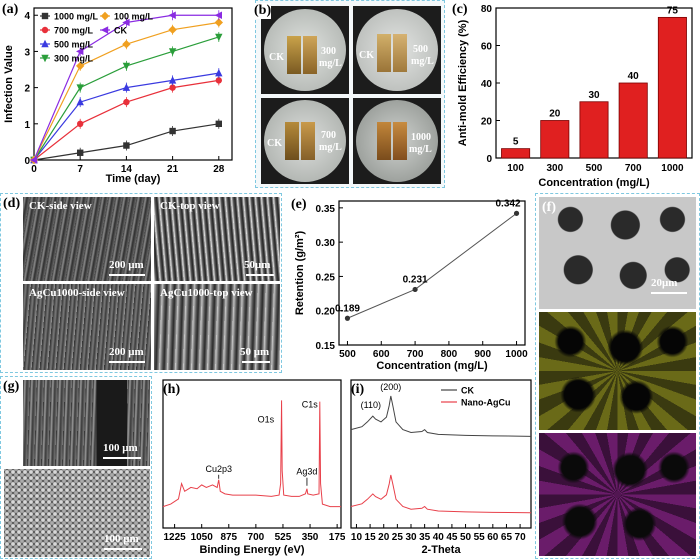 The width and height of the screenshot is (700, 559). What do you see at coordinates (425, 537) in the screenshot?
I see `x-tick-label: 35` at bounding box center [425, 537].